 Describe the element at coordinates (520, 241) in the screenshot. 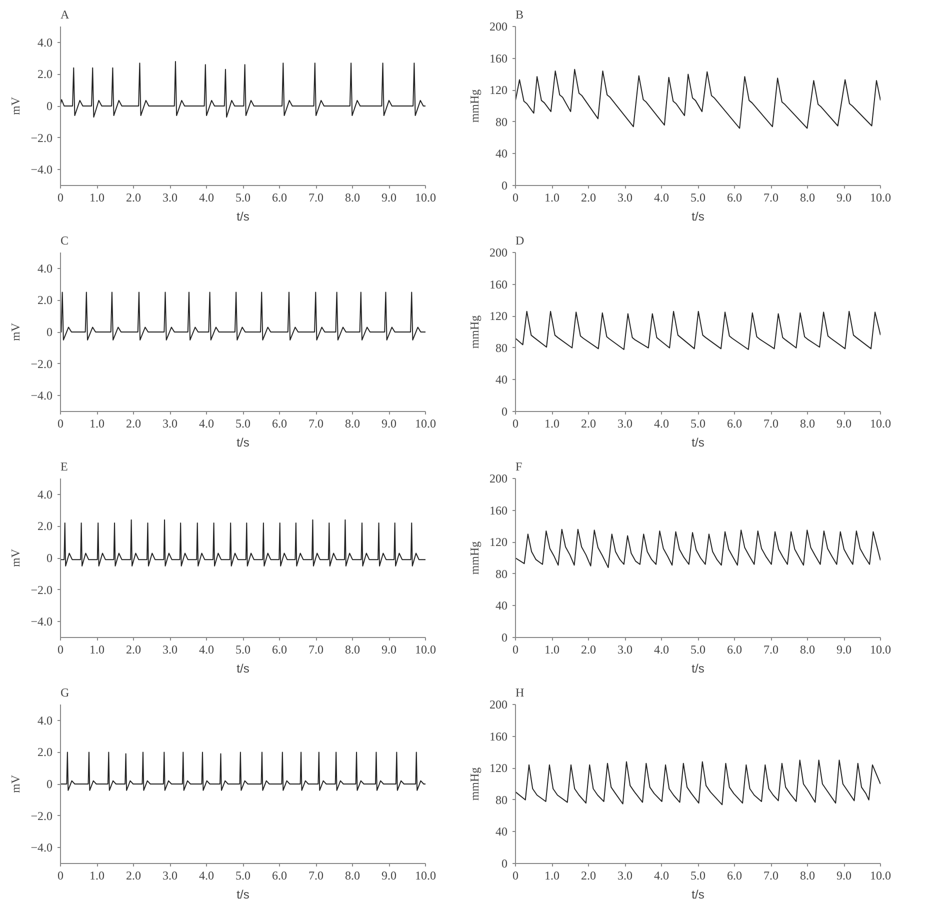

I see `chart-title: D` at that location.